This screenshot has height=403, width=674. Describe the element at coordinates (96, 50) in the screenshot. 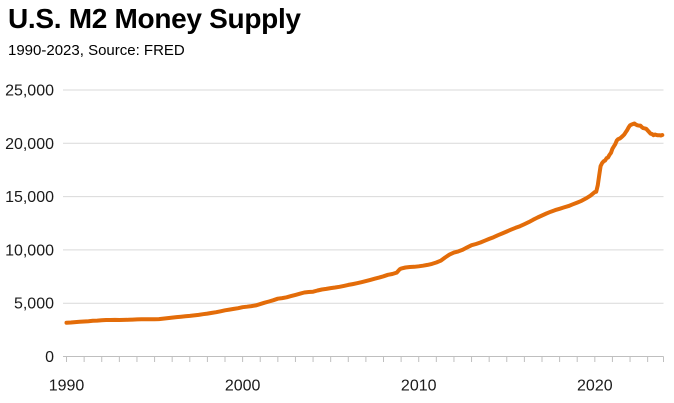

I see `chart-subtitle: 1990-2023, Source: FRED` at that location.